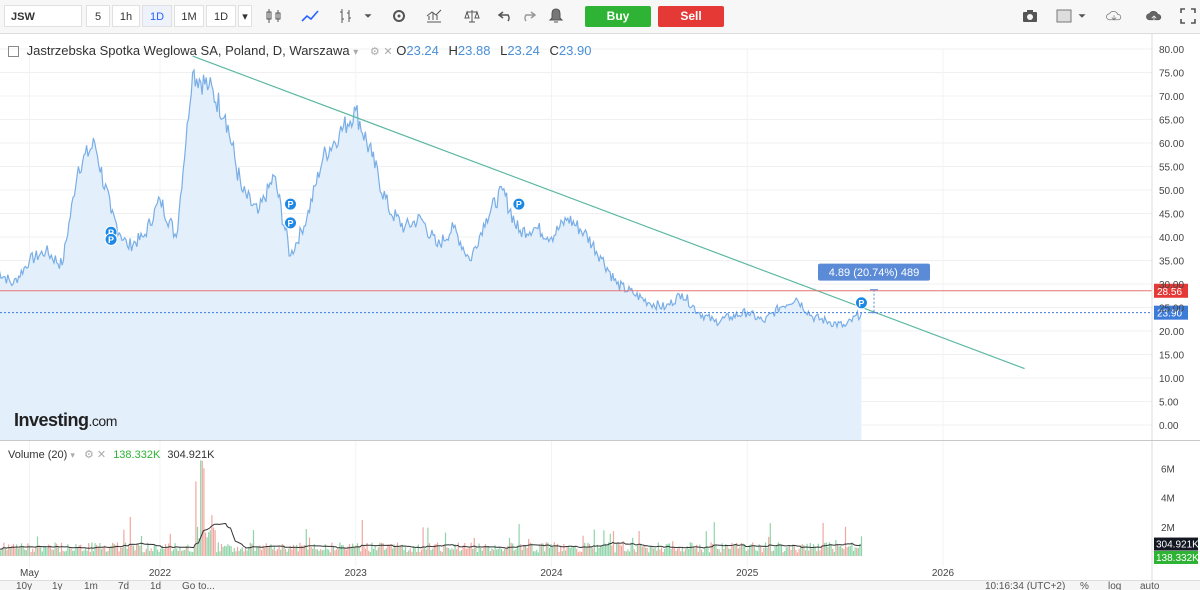 This screenshot has height=590, width=1200. Describe the element at coordinates (124, 585) in the screenshot. I see `range-7d: 7d` at that location.